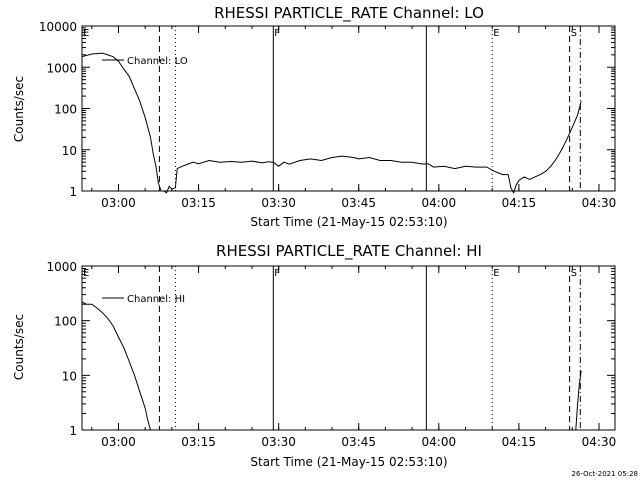 Image resolution: width=640 pixels, height=480 pixels. What do you see at coordinates (73, 192) in the screenshot?
I see `lo-y-tick-label: 1` at bounding box center [73, 192].